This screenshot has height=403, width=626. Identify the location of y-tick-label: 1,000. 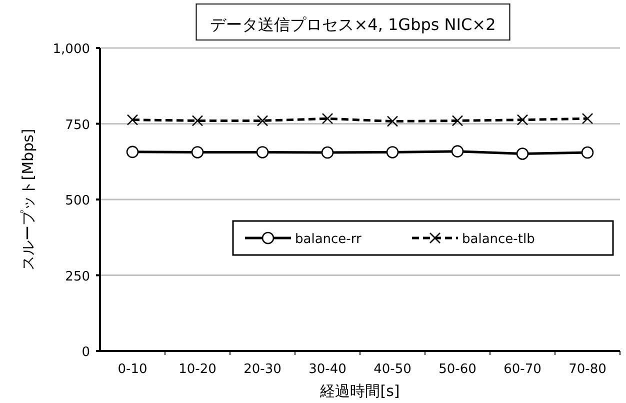
(71, 49).